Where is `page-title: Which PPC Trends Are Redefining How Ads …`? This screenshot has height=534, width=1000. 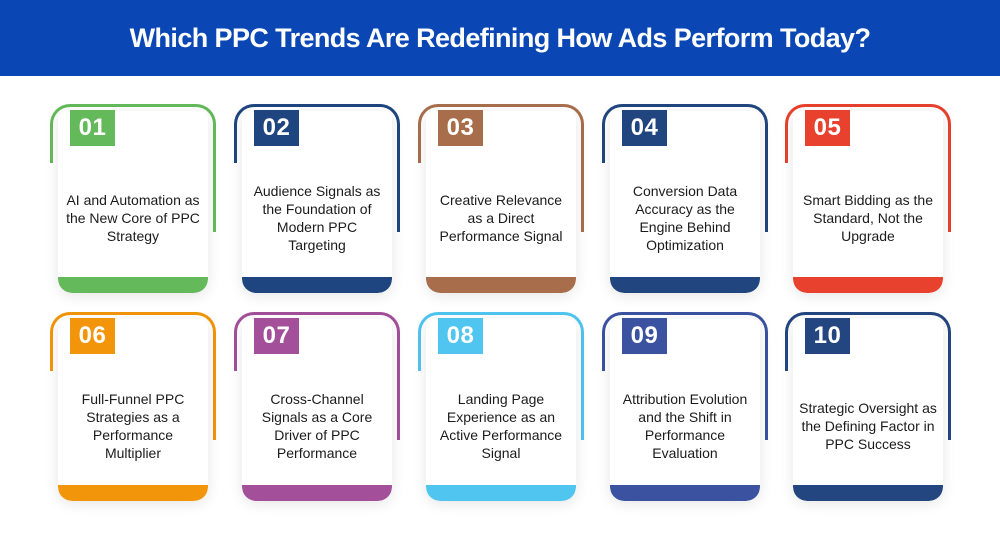 page-title: Which PPC Trends Are Redefining How Ads … is located at coordinates (500, 37).